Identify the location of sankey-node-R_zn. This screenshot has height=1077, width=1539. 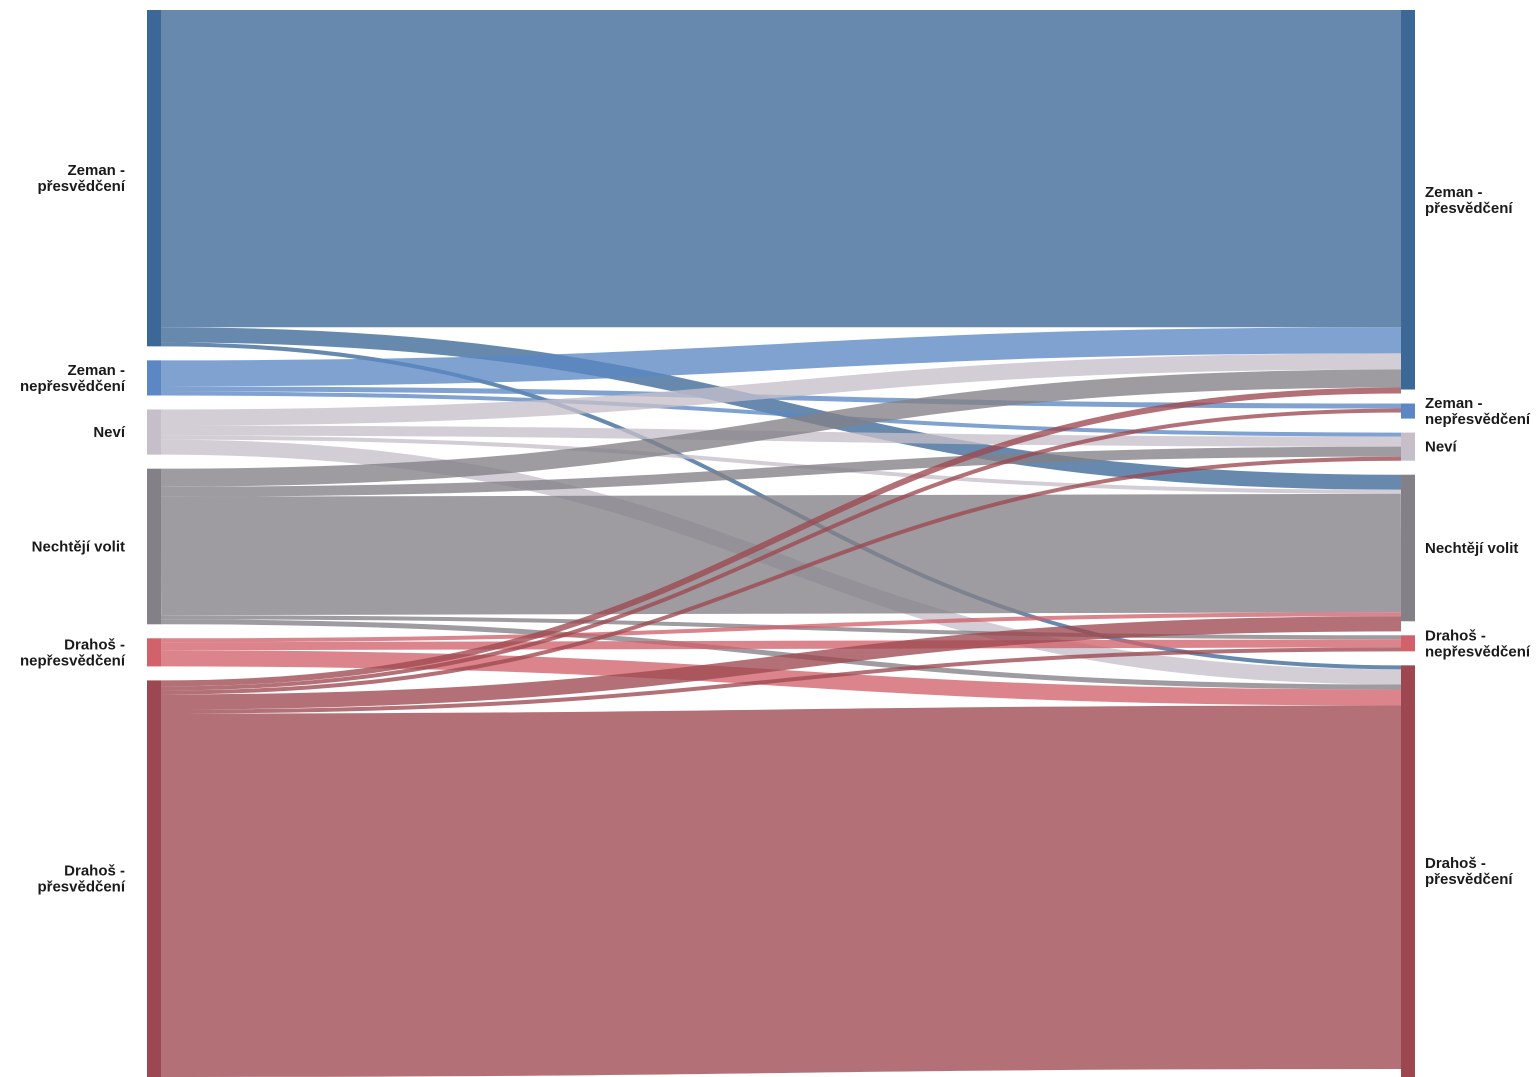
(1408, 411).